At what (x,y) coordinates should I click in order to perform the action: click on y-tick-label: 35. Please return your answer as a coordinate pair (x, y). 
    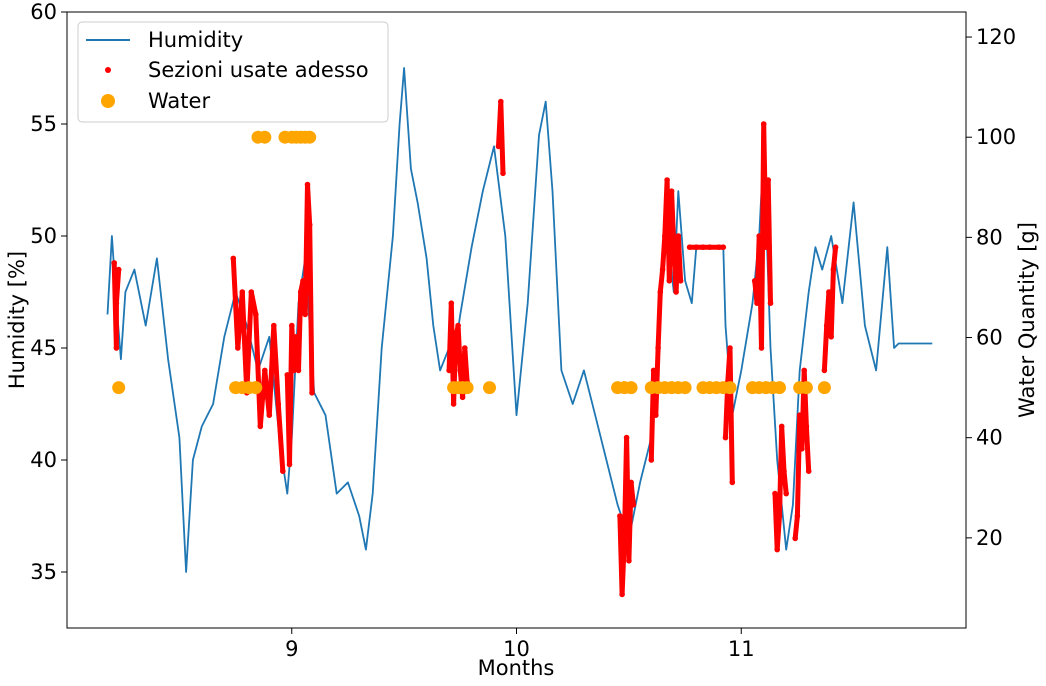
    Looking at the image, I should click on (43, 572).